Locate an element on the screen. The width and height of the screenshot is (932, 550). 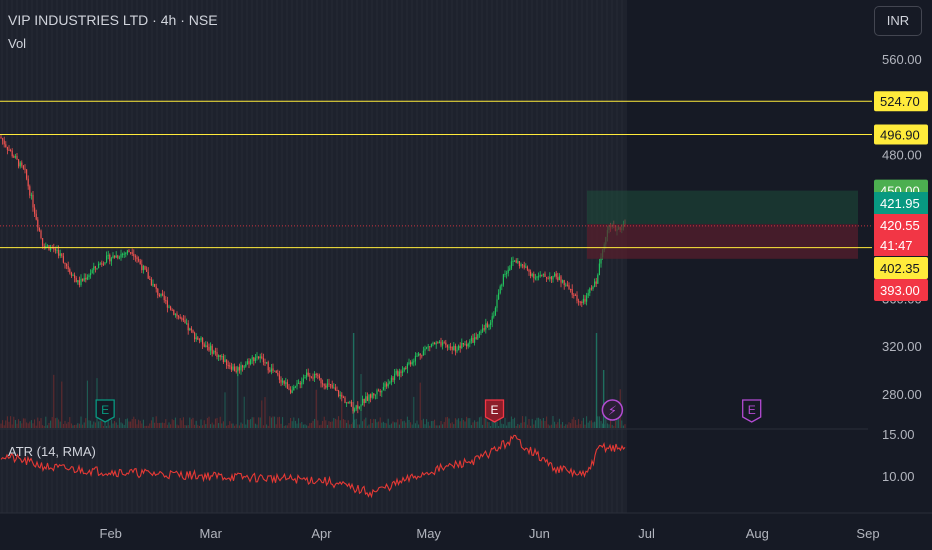
volume-indicator-label: Vol is located at coordinates (17, 43).